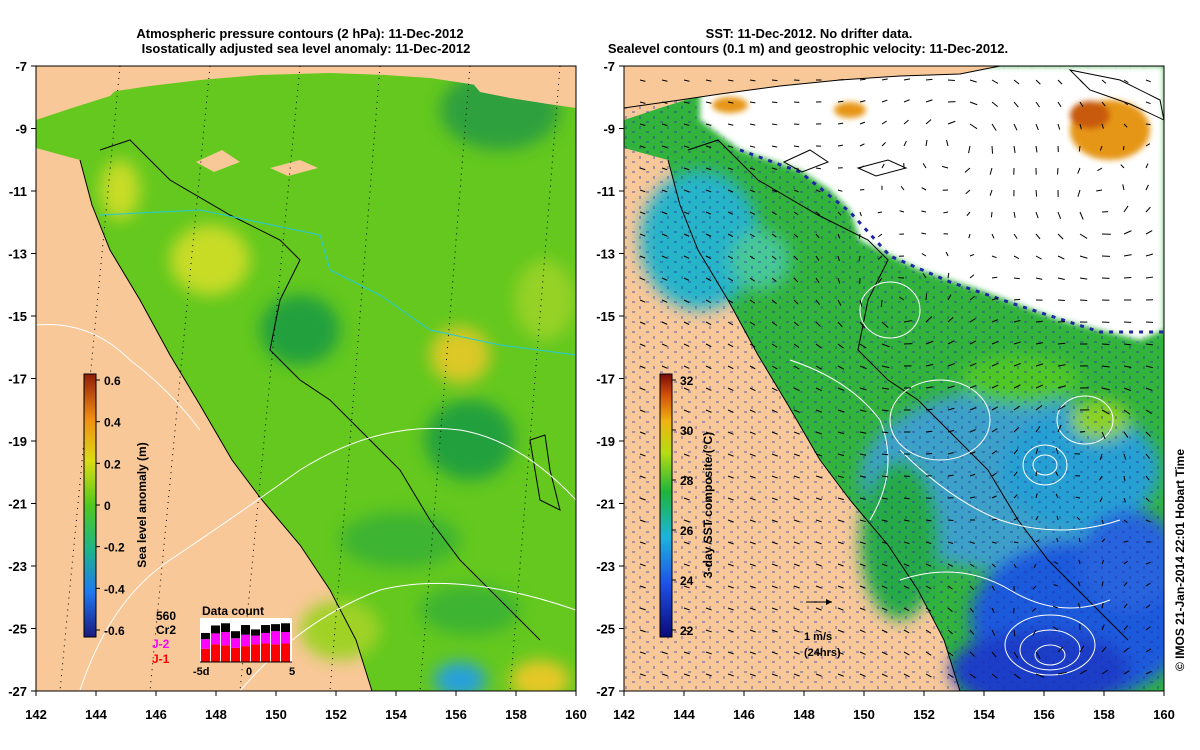 This screenshot has width=1200, height=750. What do you see at coordinates (249, 672) in the screenshot?
I see `data-count-tick-mid: 0` at bounding box center [249, 672].